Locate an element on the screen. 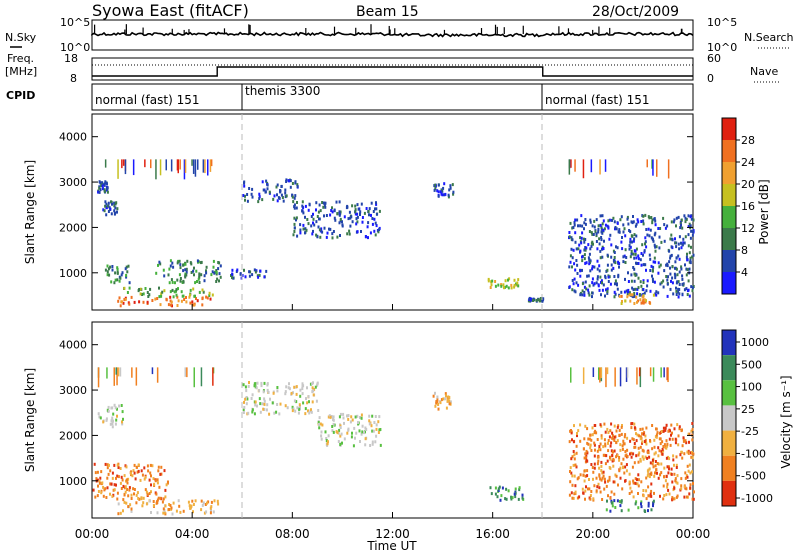  noise-right-tick-top: 10^5 is located at coordinates (722, 22).